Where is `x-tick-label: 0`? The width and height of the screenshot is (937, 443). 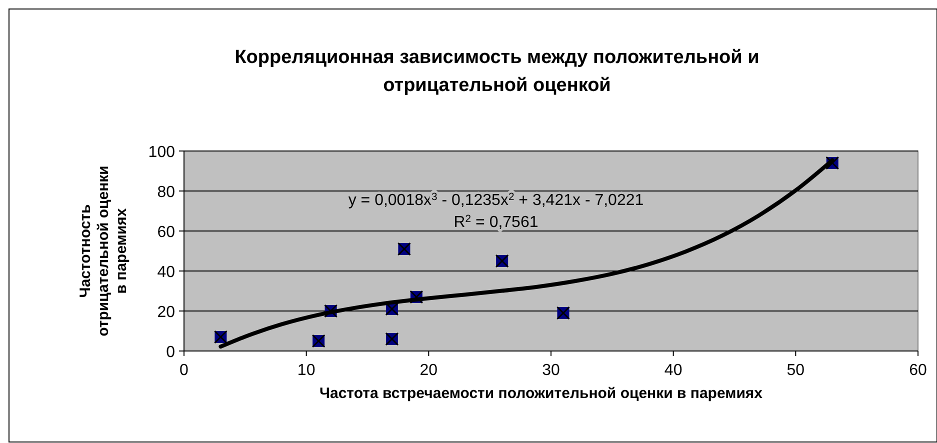 x-tick-label: 0 is located at coordinates (184, 370).